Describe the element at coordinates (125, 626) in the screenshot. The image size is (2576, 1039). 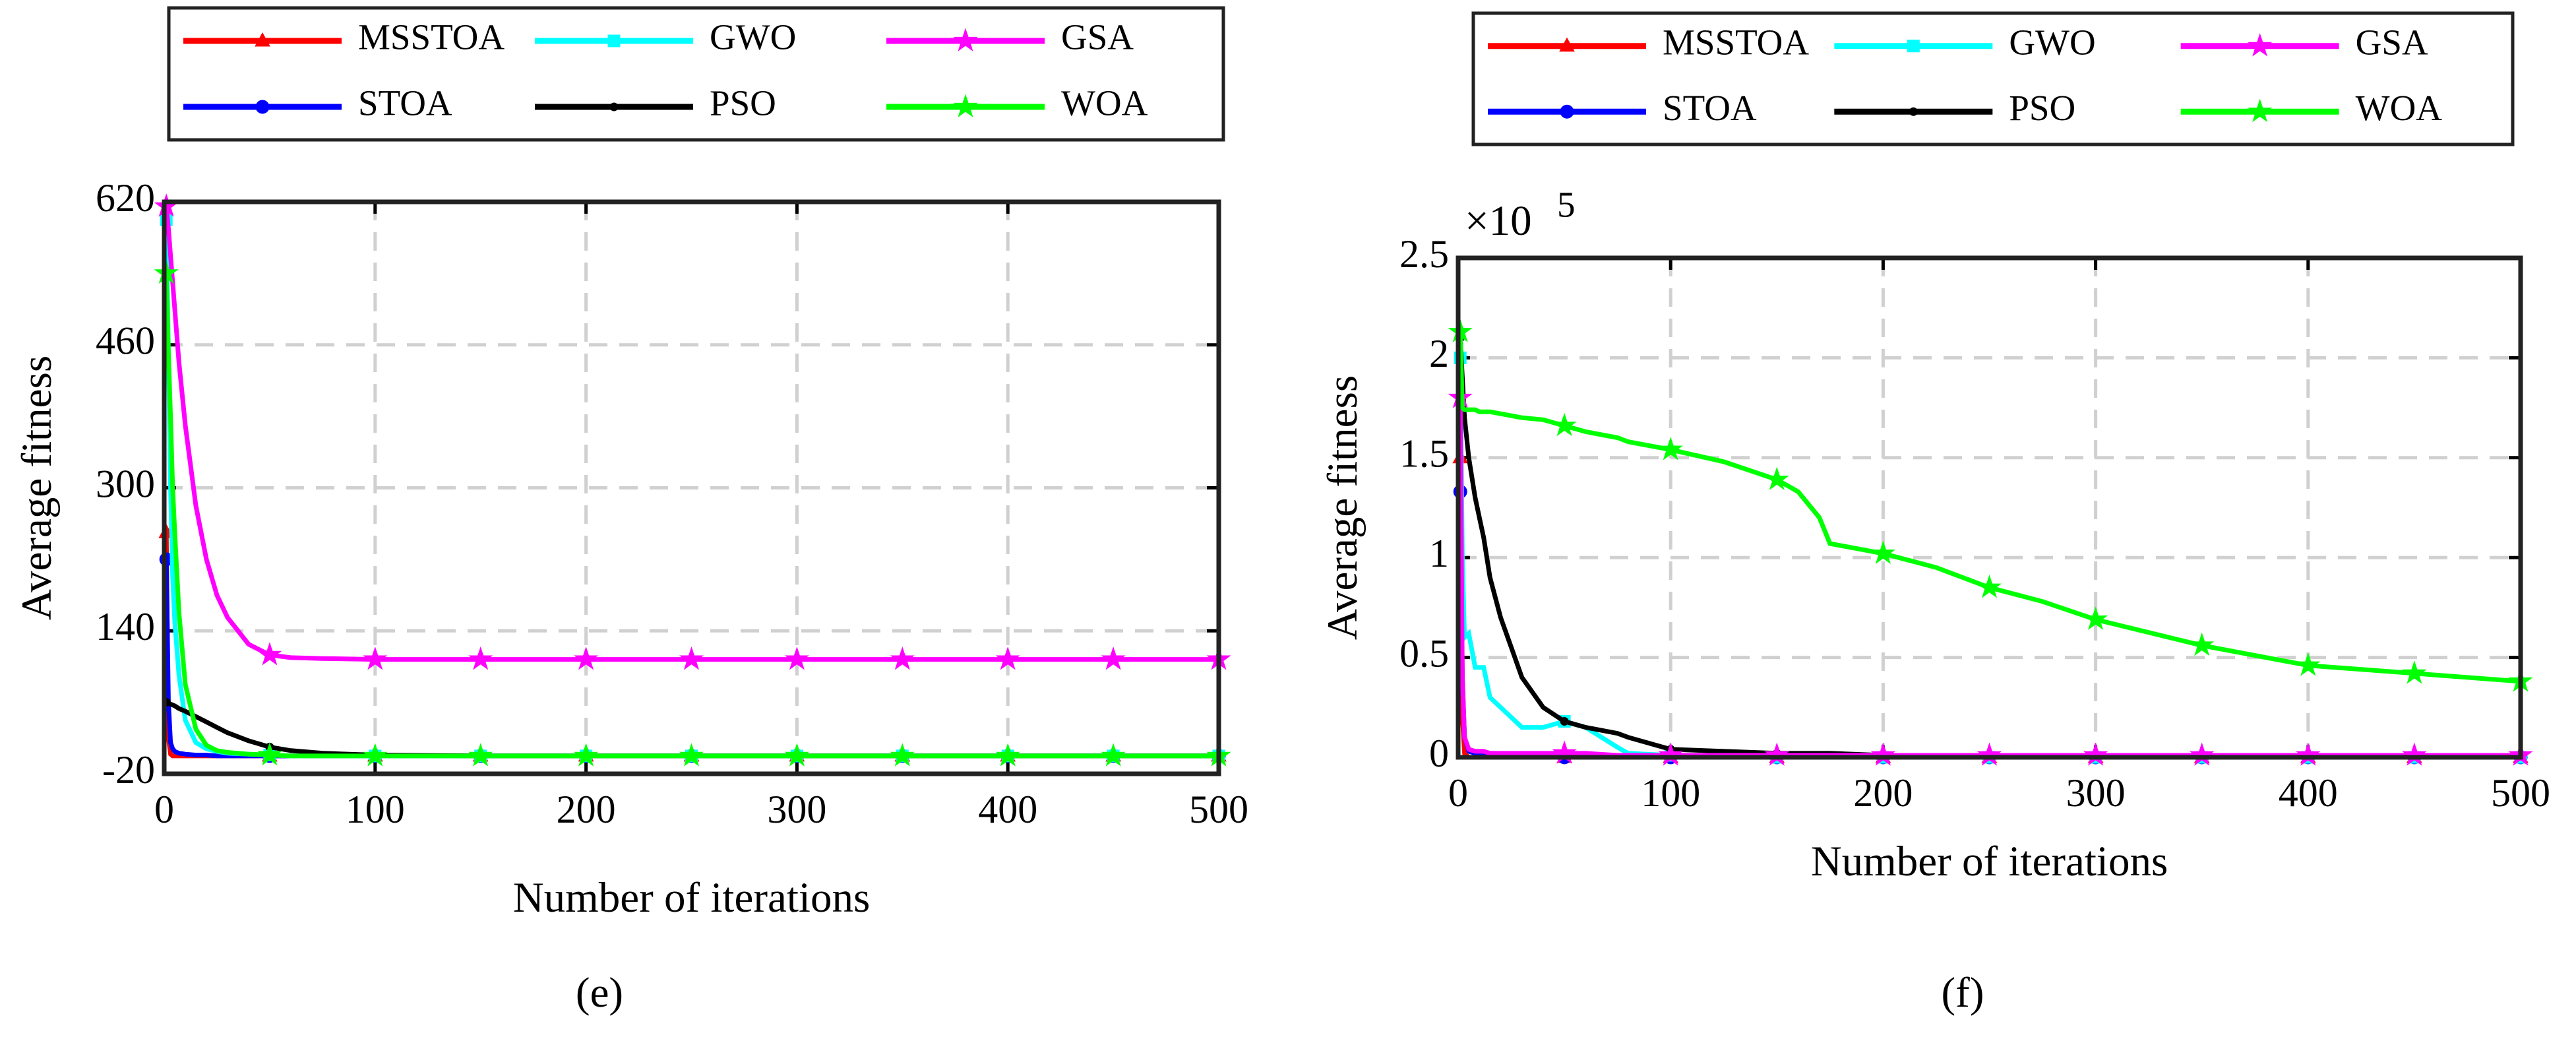
I see `y-tick-label: 140` at that location.